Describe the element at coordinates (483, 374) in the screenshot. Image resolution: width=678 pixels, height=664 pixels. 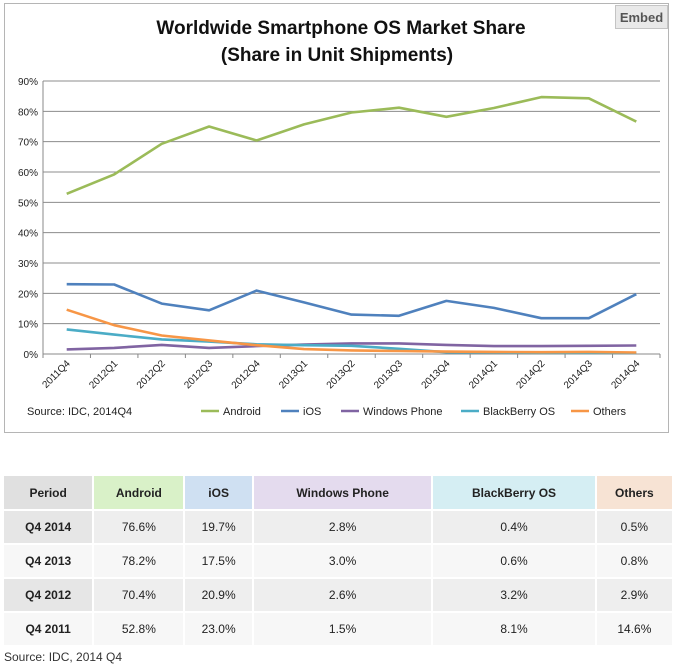
I see `x-tick-label: 2014Q1` at that location.